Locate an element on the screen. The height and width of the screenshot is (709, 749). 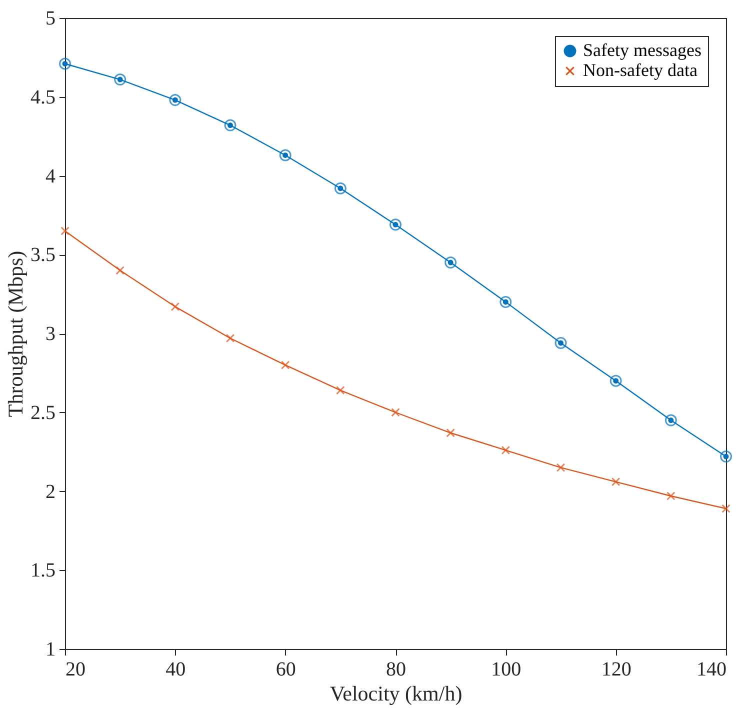
y-tick-label: 1 is located at coordinates (51, 649).